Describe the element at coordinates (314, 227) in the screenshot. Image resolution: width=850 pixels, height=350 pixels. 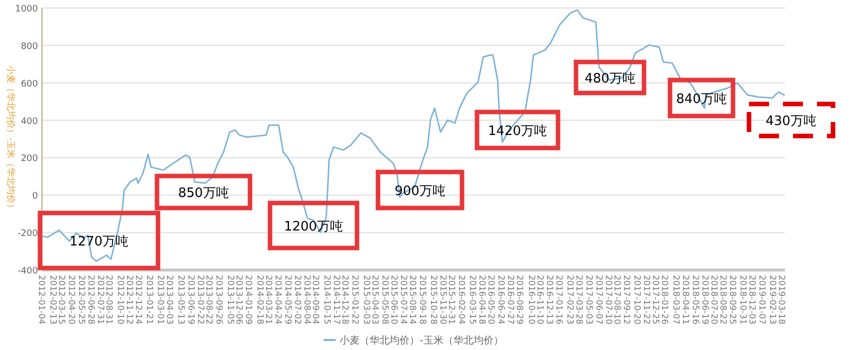
I see `annotation: 1200万吨` at that location.